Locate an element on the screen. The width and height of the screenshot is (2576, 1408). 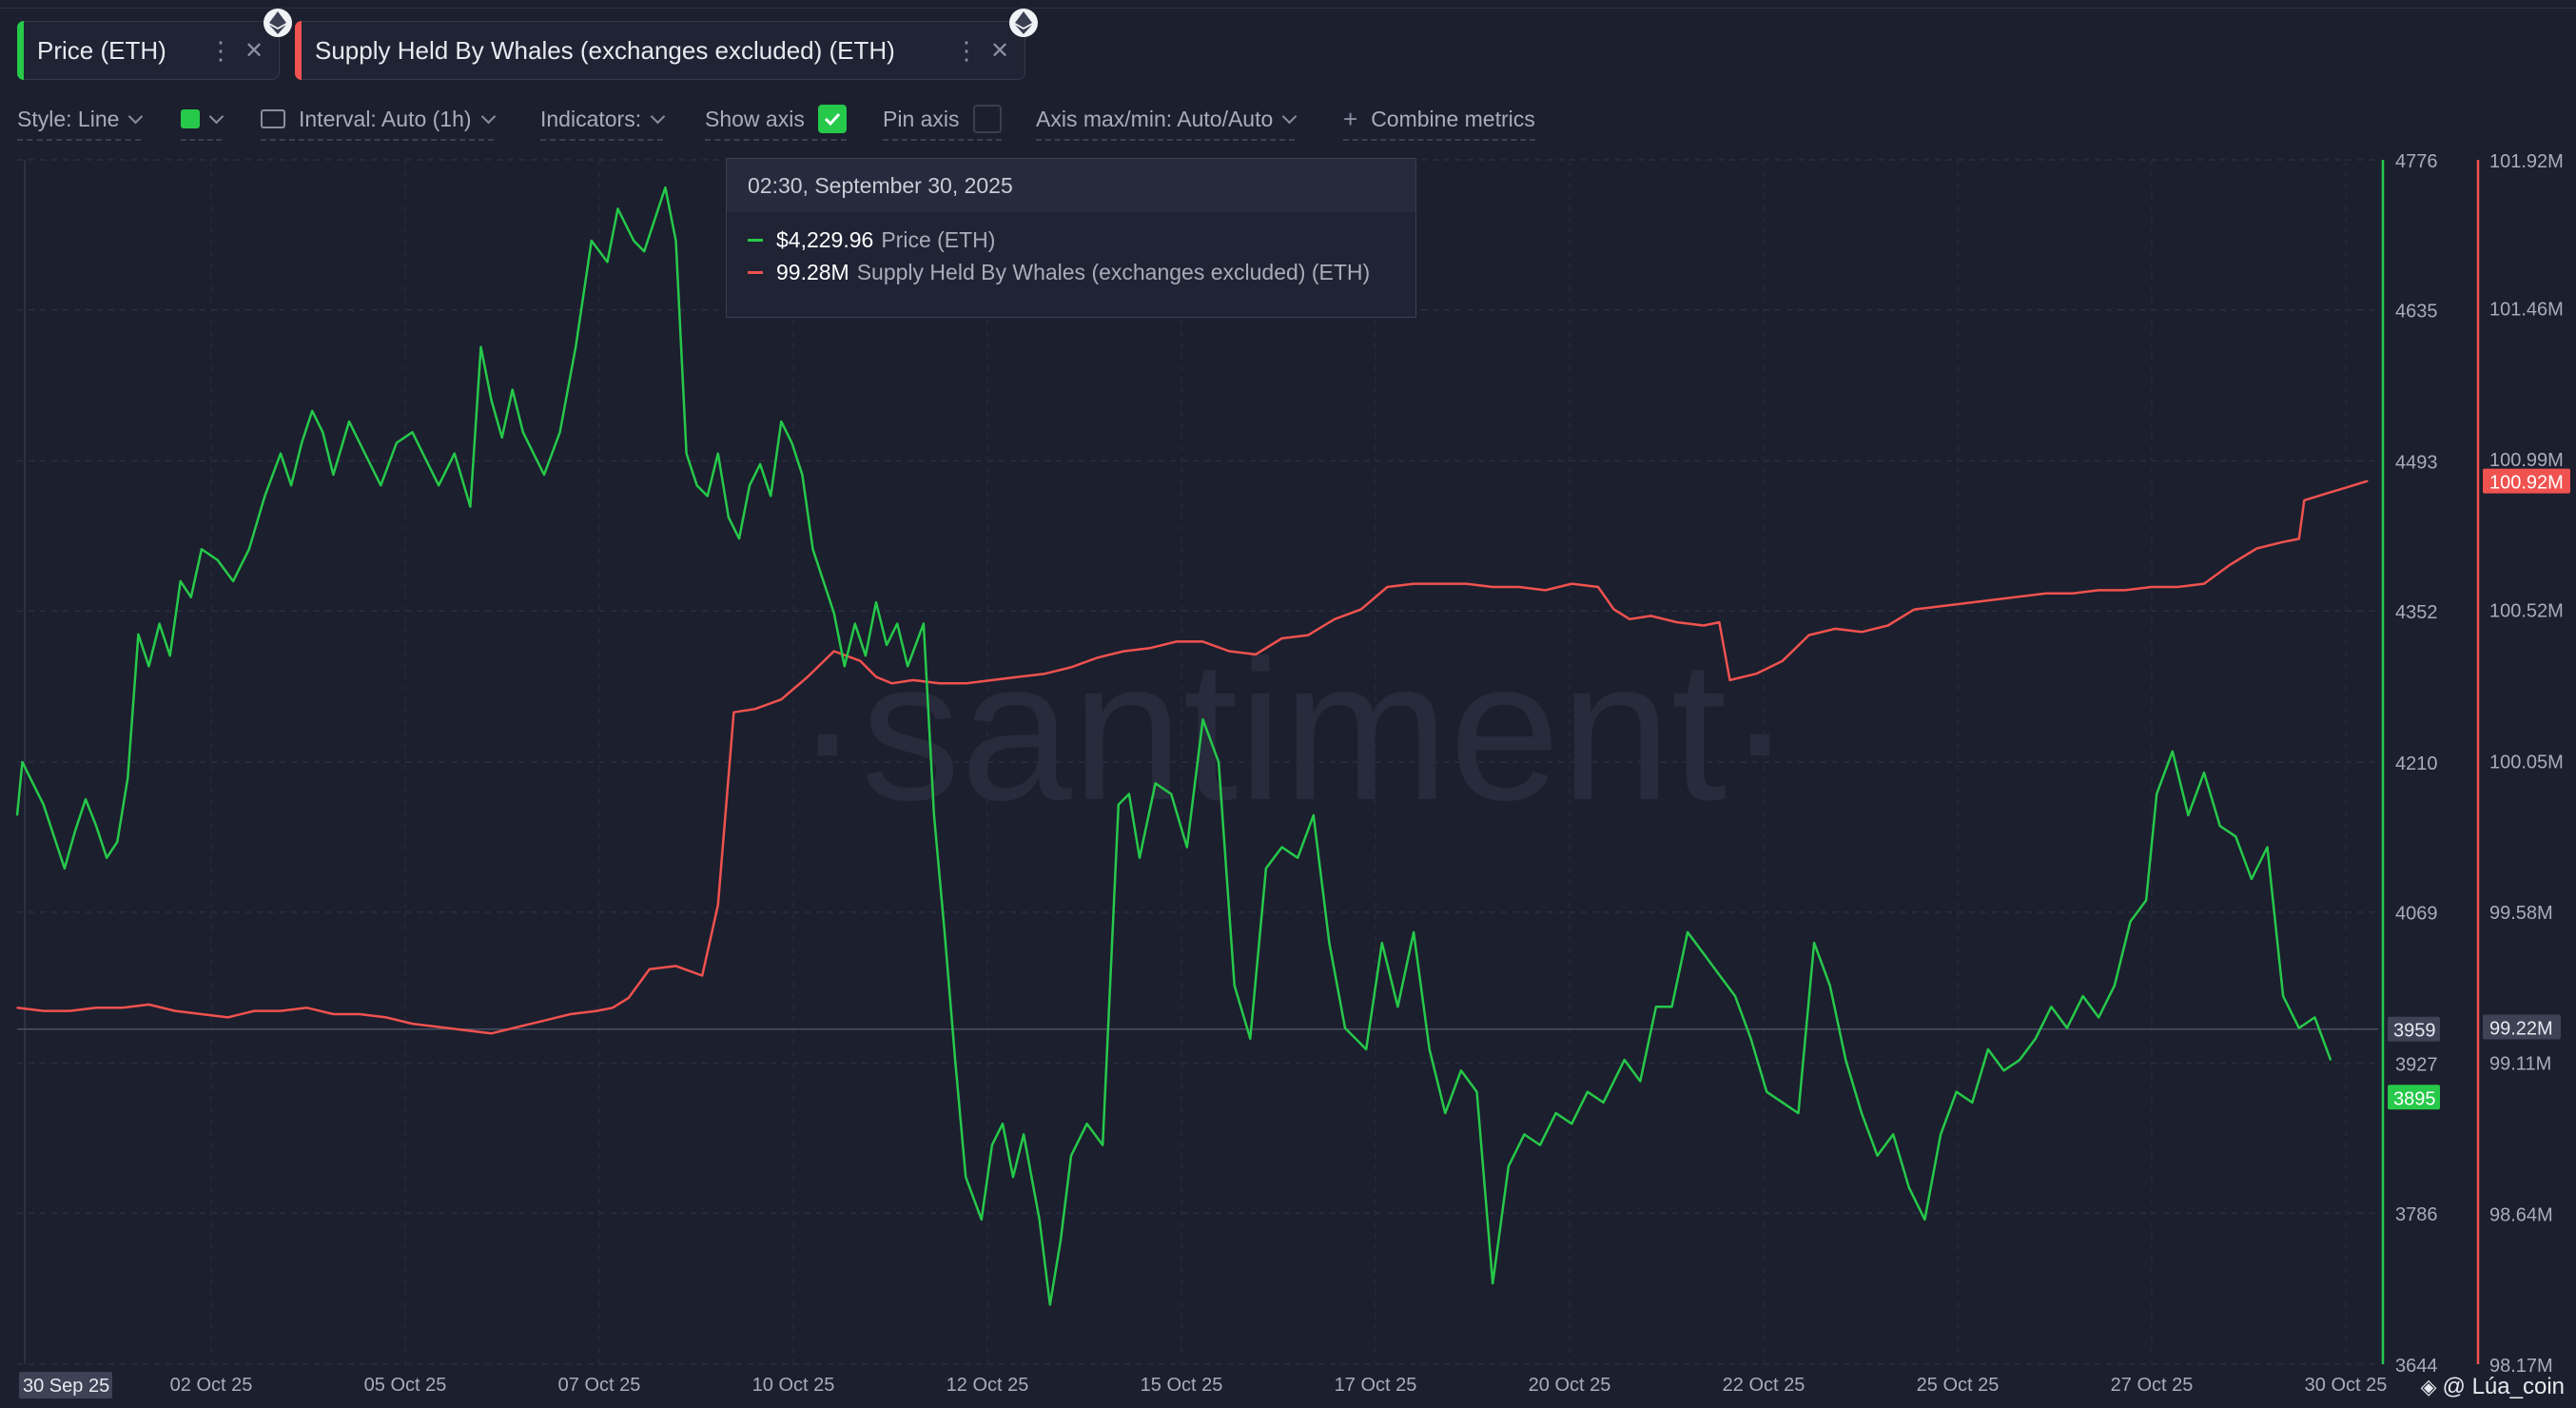
show-axis-label: Show axis is located at coordinates (755, 118).